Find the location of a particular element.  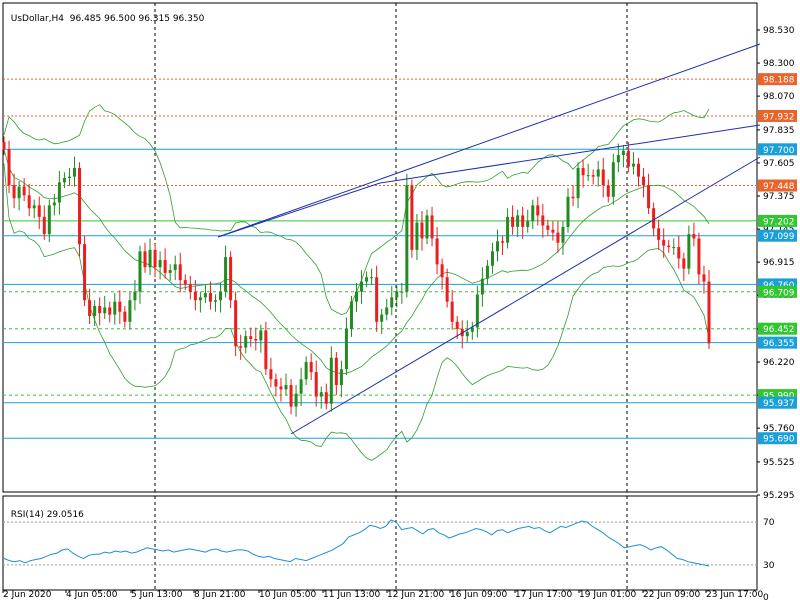

rsi-axis-label: 70 is located at coordinates (769, 523).